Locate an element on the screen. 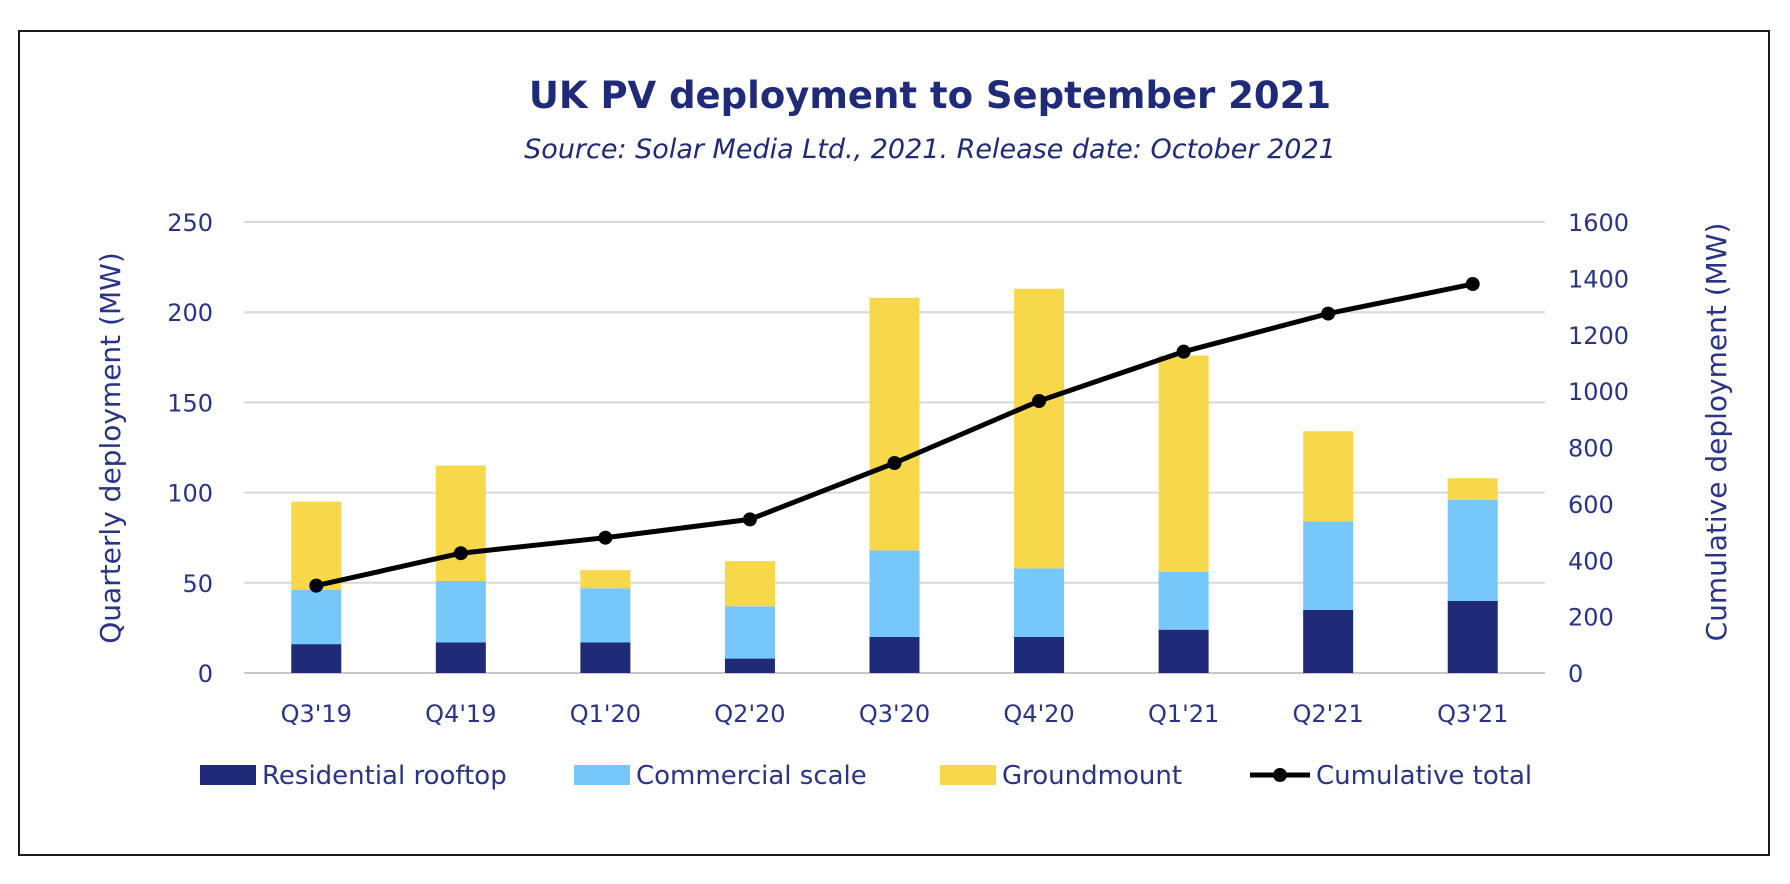  y2-tick-label: 1400 is located at coordinates (1598, 279).